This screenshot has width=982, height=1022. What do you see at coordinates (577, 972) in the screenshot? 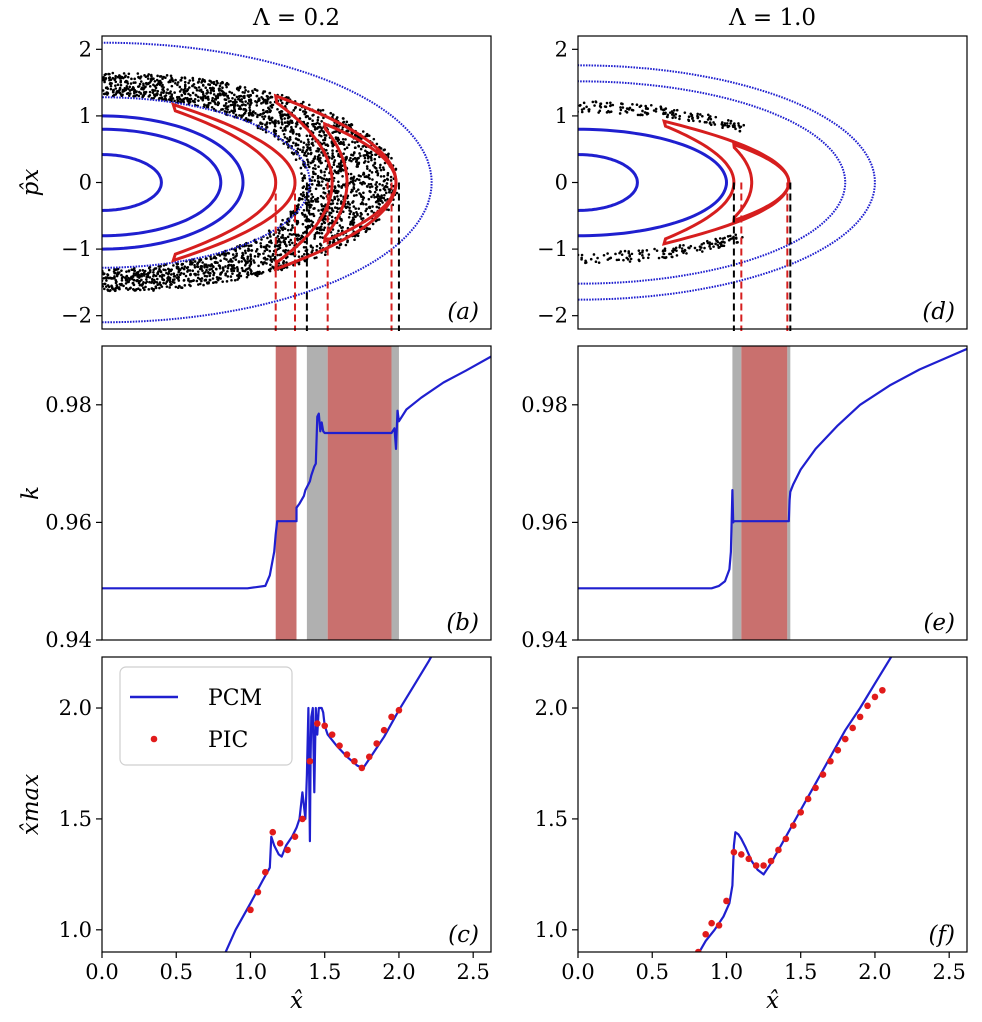
I see `x-tick-label: 0.0` at bounding box center [577, 972].